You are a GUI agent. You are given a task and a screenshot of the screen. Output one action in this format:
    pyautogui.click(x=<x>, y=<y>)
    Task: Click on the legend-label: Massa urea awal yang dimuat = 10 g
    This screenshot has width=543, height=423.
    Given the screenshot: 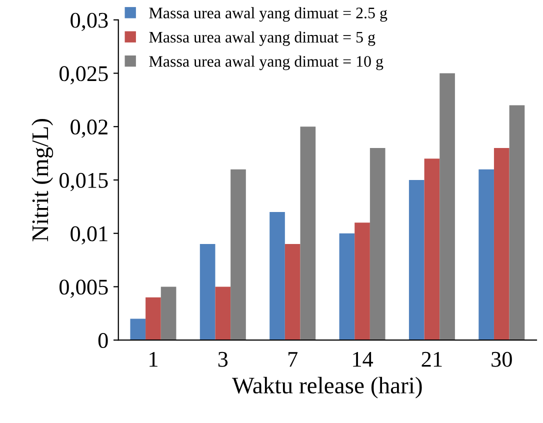 What is the action you would take?
    pyautogui.click(x=266, y=63)
    